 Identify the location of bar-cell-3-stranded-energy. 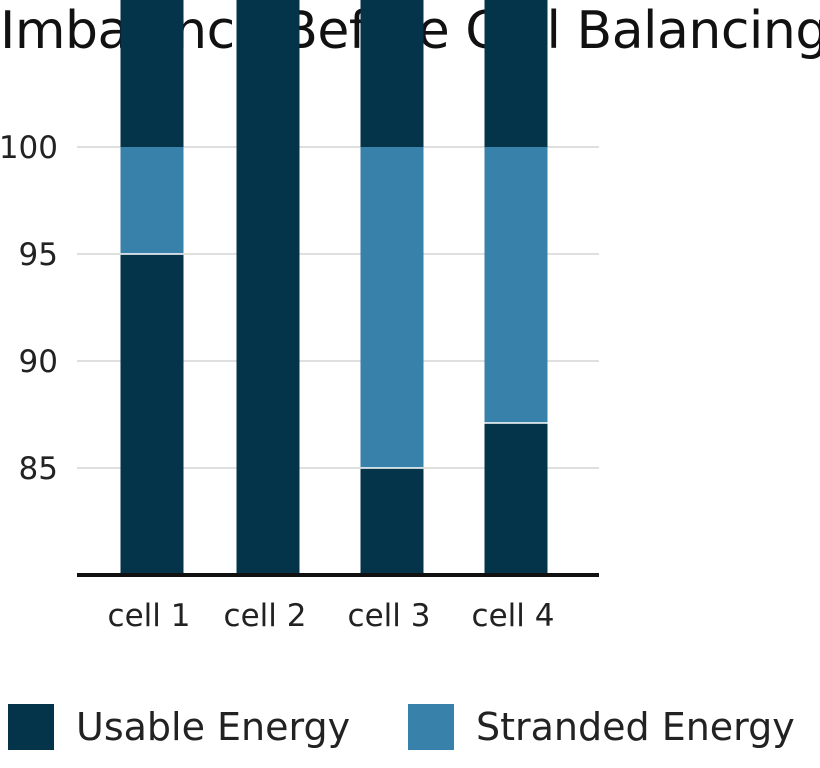
(392, 307).